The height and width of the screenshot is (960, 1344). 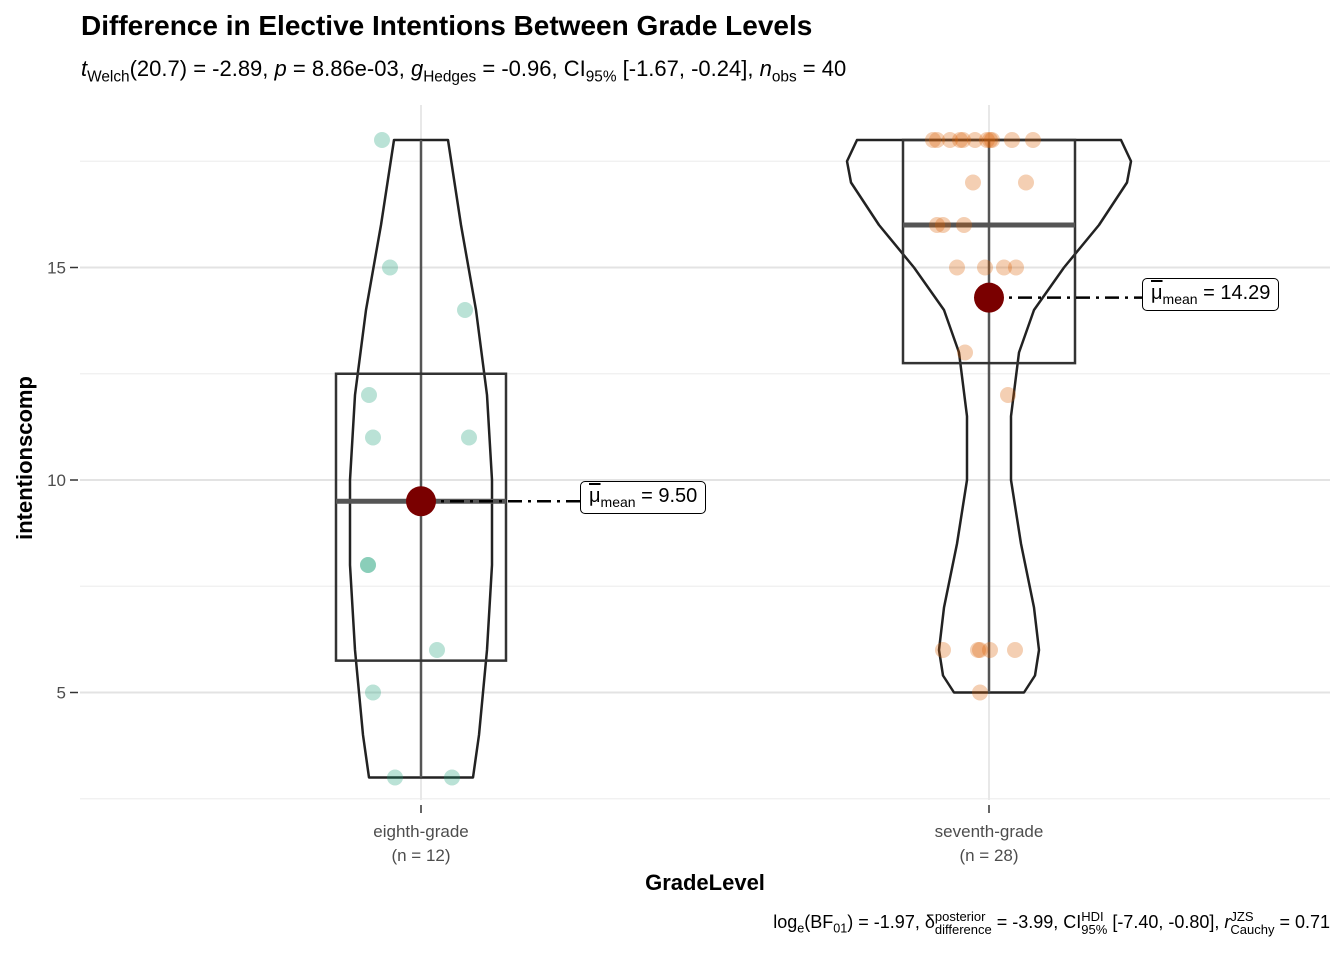 What do you see at coordinates (840, 928) in the screenshot?
I see `bf-sub: 01` at bounding box center [840, 928].